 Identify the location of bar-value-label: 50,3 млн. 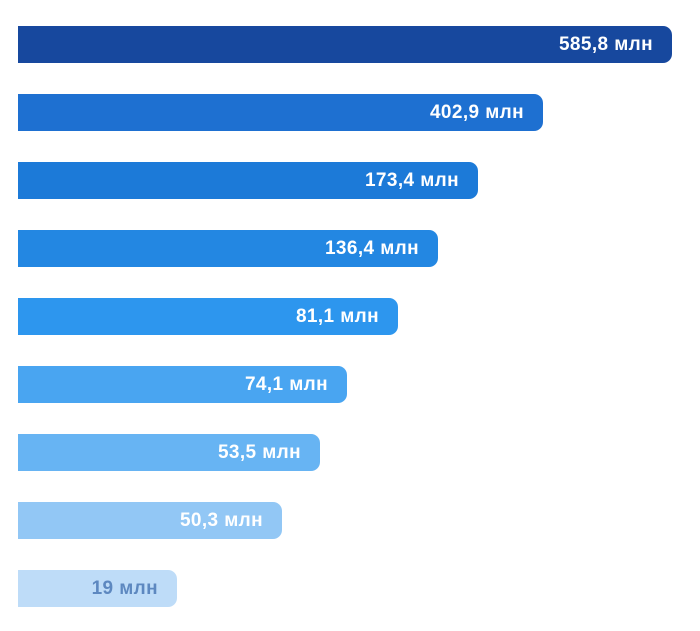
(221, 520).